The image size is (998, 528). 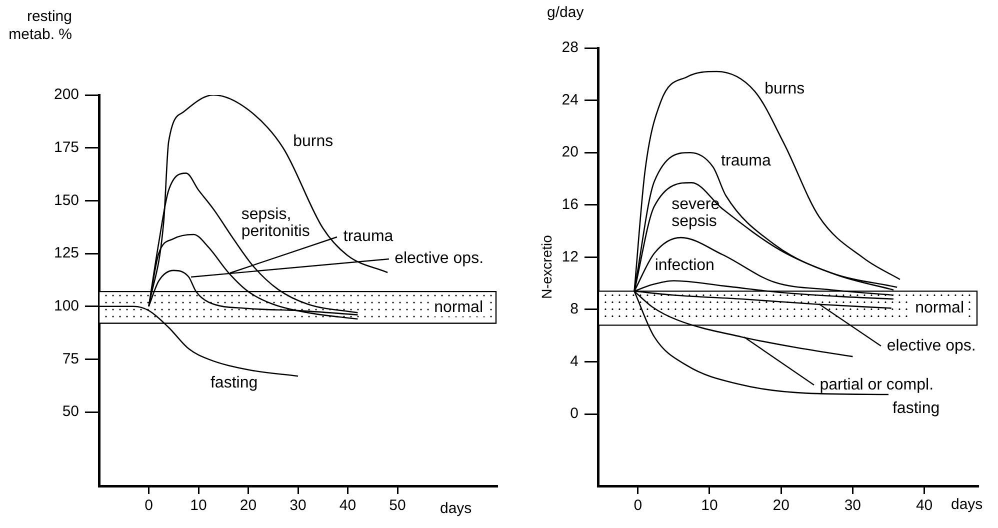 What do you see at coordinates (67, 200) in the screenshot?
I see `y-tick-label: 150` at bounding box center [67, 200].